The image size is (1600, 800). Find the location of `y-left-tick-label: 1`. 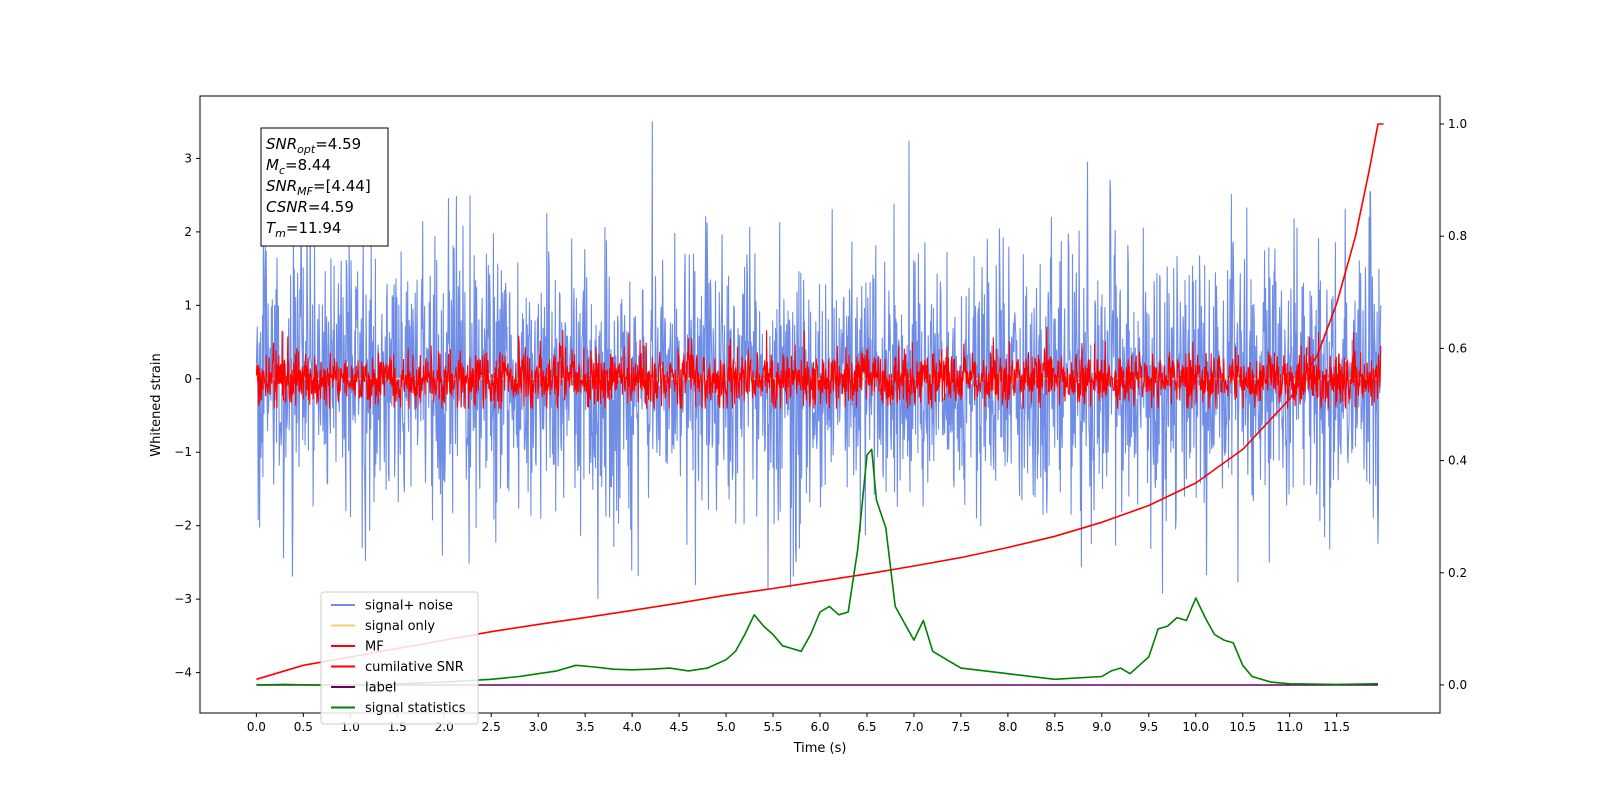

y-left-tick-label: 1 is located at coordinates (188, 305).